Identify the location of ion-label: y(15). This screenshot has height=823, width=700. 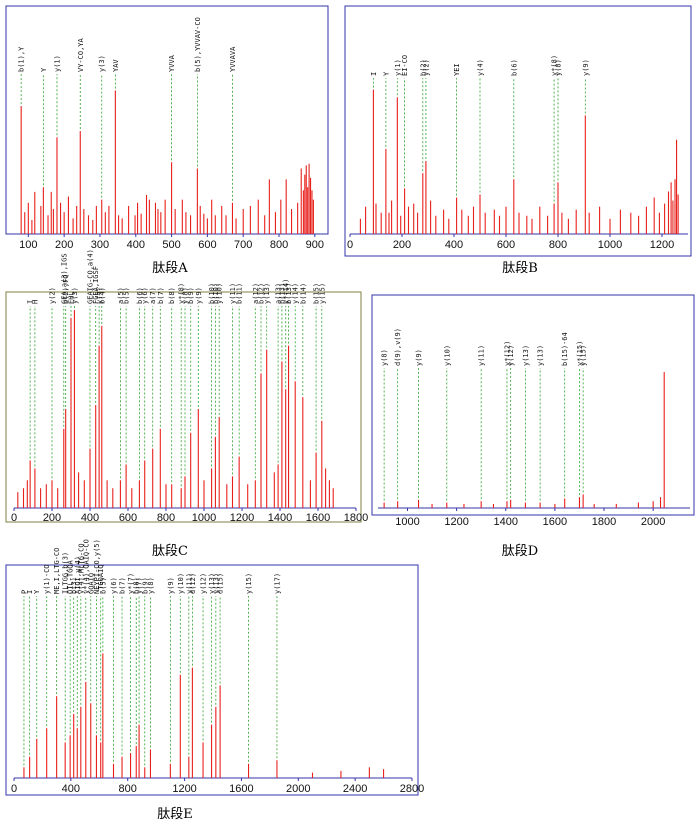
(249, 583).